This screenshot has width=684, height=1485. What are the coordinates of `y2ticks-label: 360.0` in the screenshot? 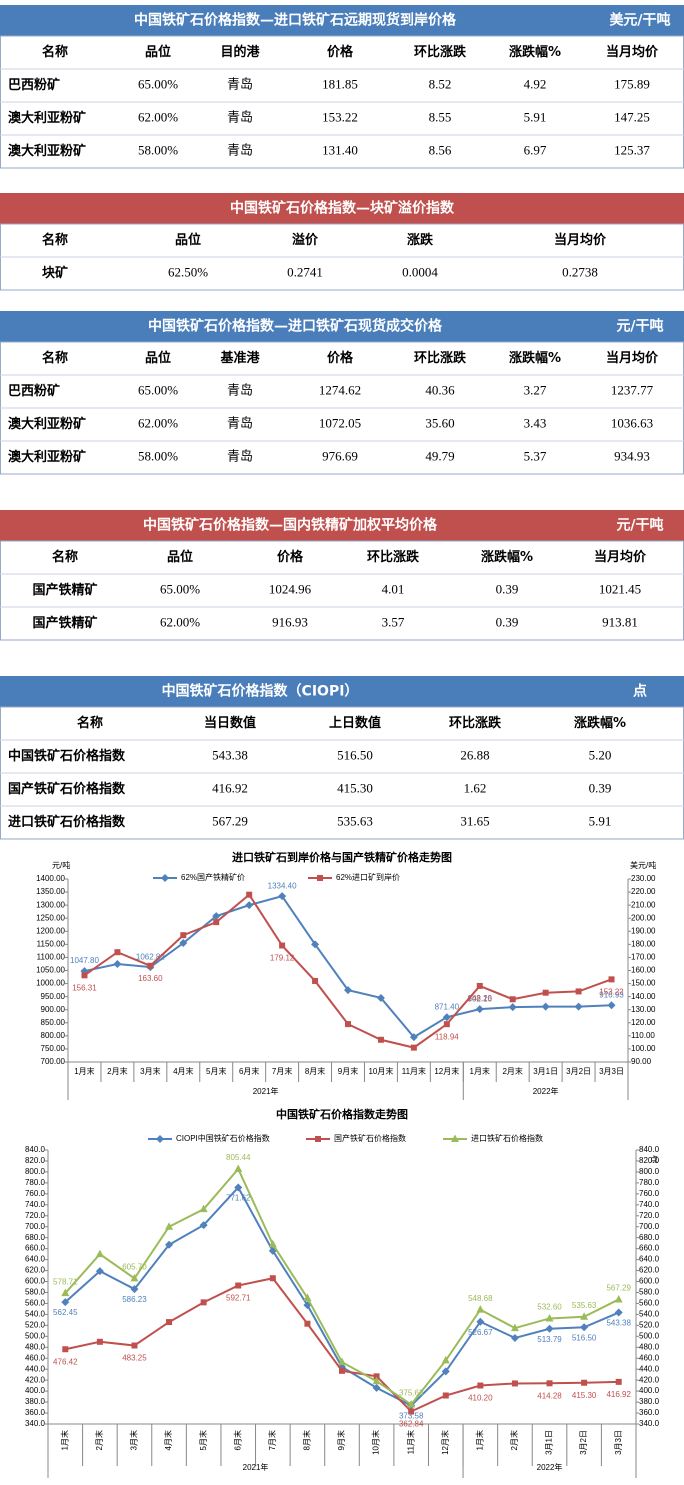 It's located at (649, 1412).